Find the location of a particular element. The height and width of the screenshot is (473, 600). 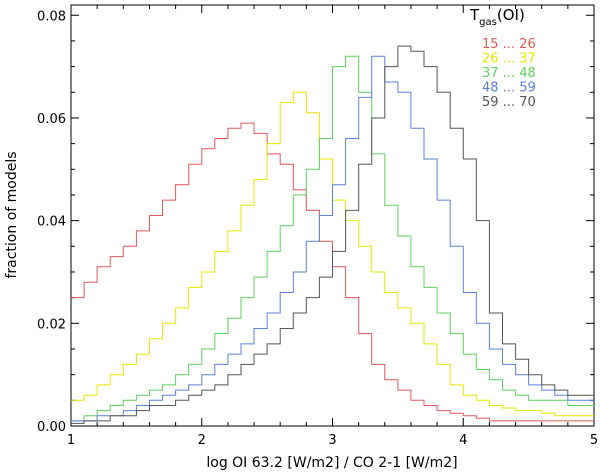

x-tick-label: 5 is located at coordinates (594, 440).